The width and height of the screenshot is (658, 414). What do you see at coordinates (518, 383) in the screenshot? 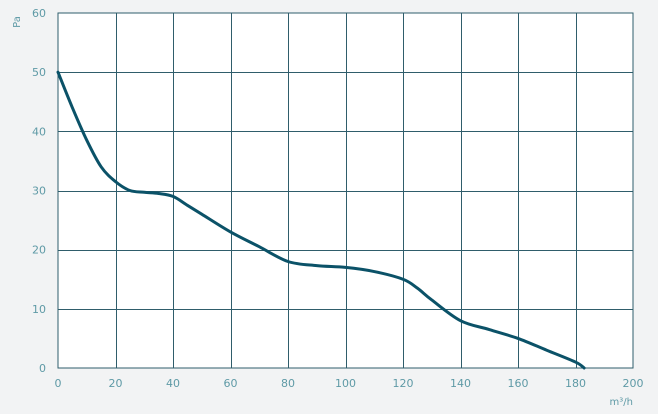
I see `x-tick-label: 160` at bounding box center [518, 383].